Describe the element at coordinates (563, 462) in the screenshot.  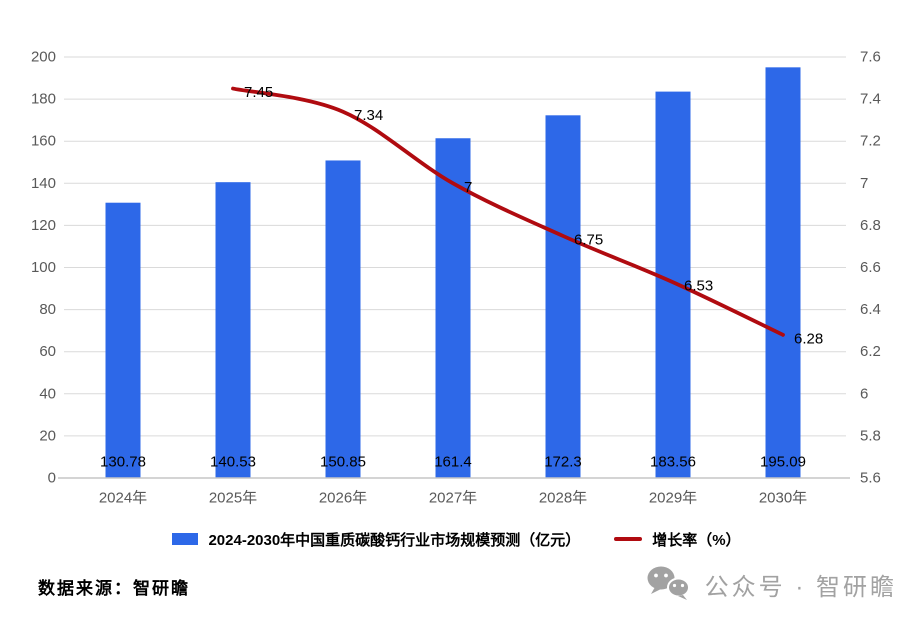
I see `bar-value-label: 172.3` at that location.